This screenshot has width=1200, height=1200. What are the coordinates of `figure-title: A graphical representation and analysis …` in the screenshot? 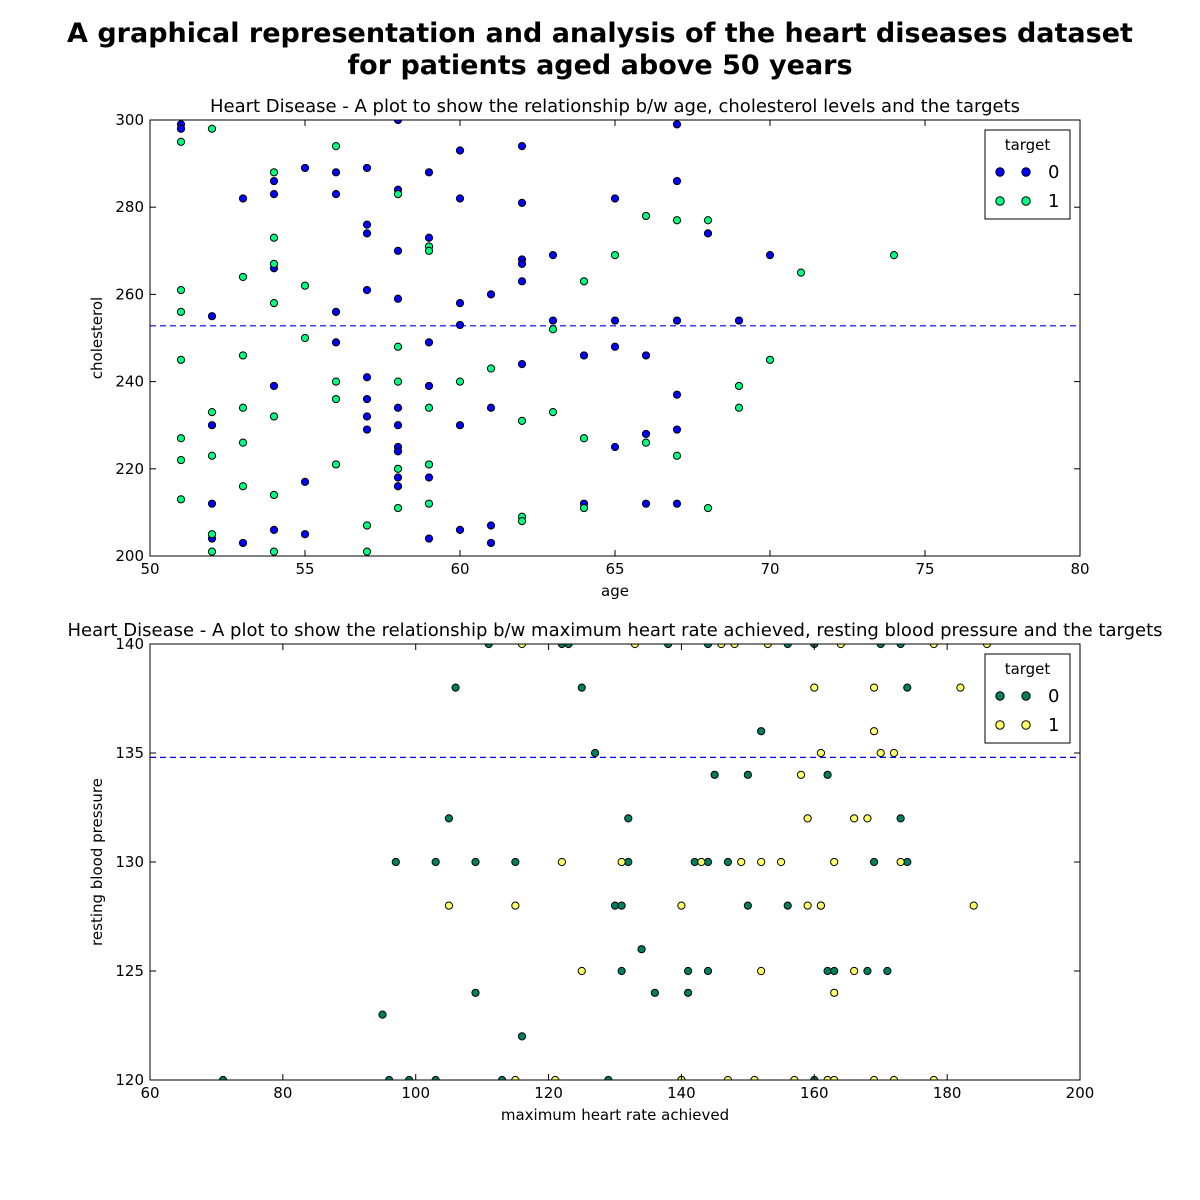 It's located at (600, 50).